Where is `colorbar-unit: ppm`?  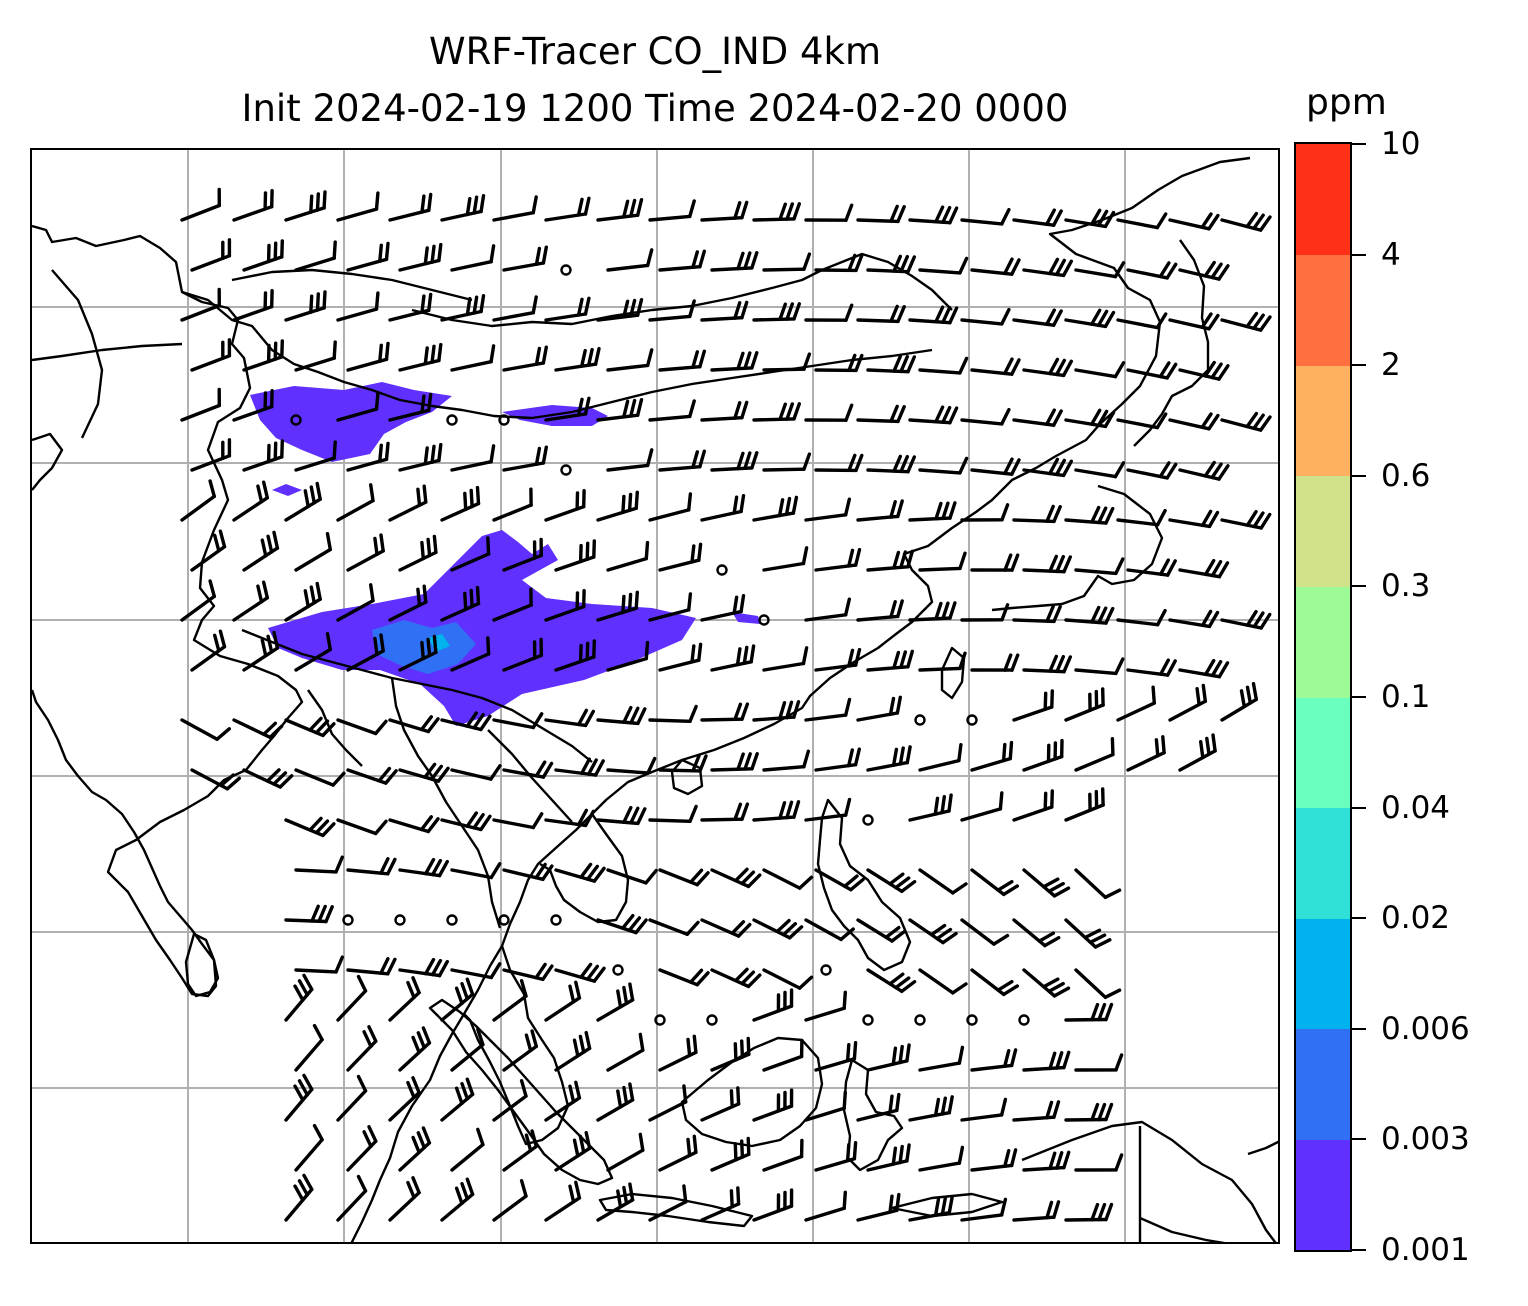 colorbar-unit: ppm is located at coordinates (1346, 102).